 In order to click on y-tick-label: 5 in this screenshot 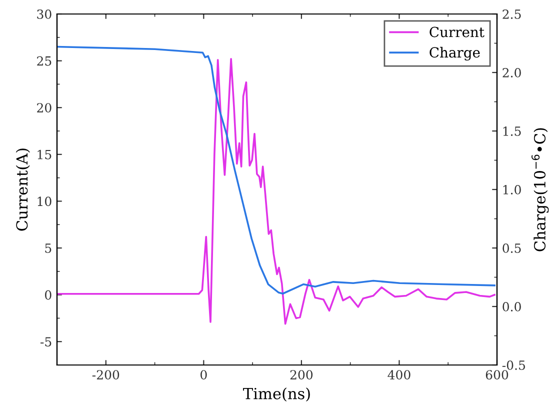, I will do `click(48, 248)`.